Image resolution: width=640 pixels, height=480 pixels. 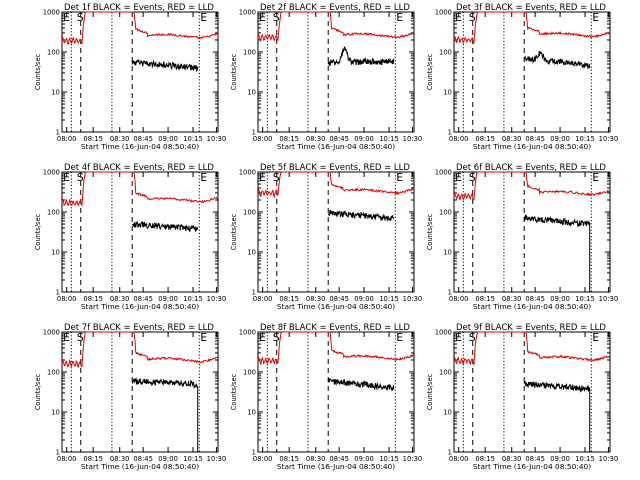 I want to click on panel-title: Det 6f BLACK = Events, RED = LLD, so click(x=531, y=168).